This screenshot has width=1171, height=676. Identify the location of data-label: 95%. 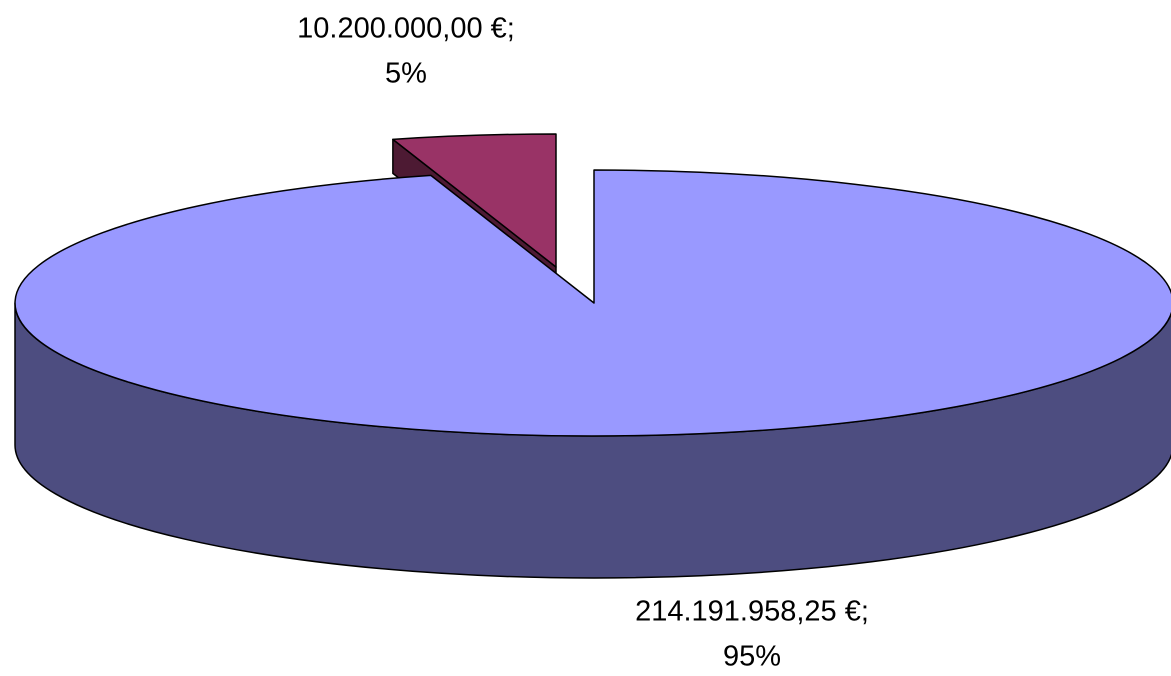
(752, 657).